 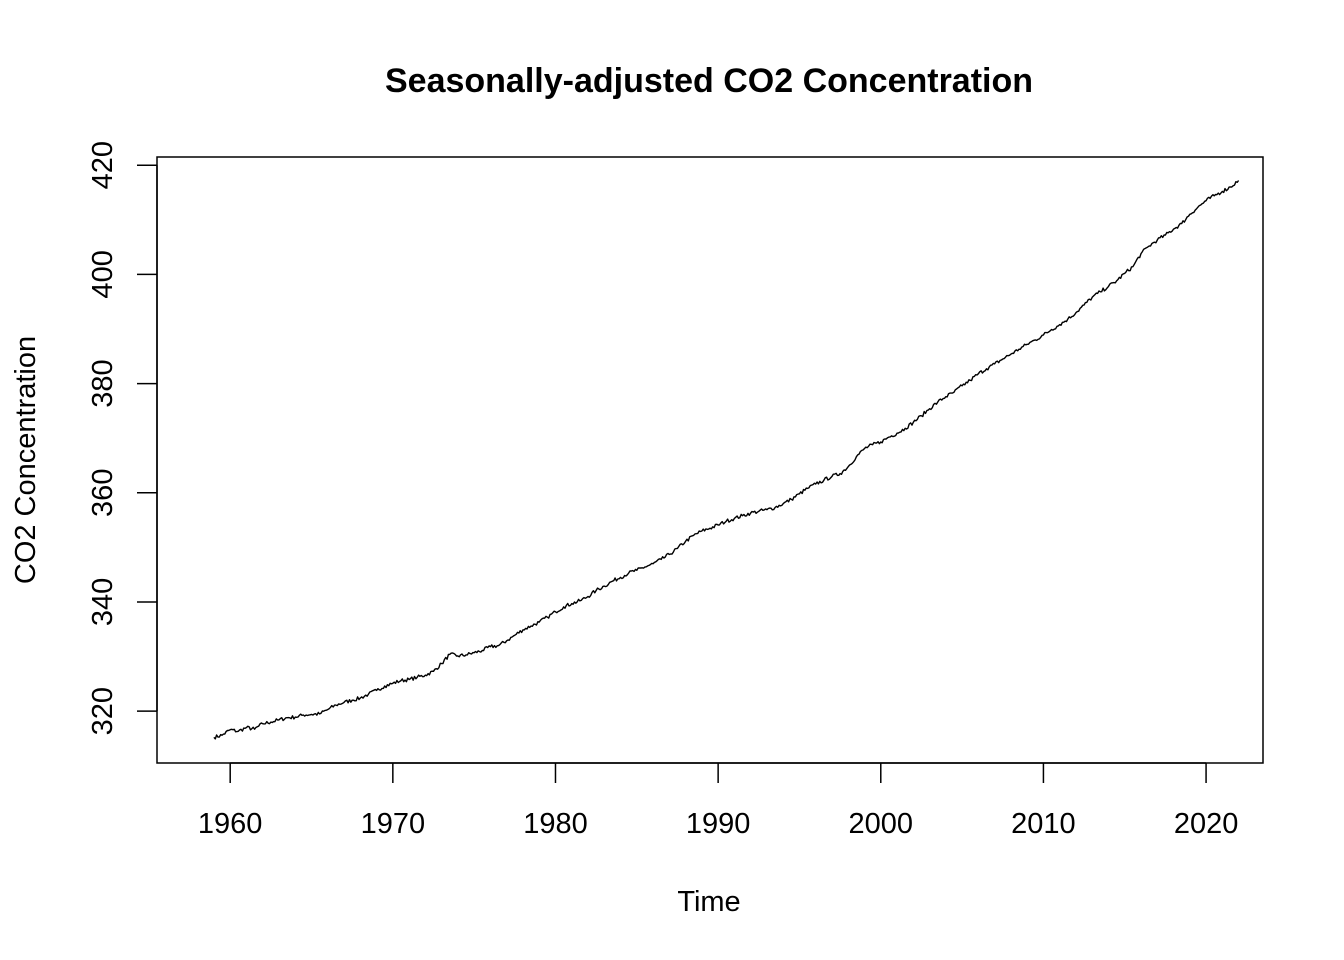 What do you see at coordinates (103, 274) in the screenshot?
I see `y-tick-label: 400` at bounding box center [103, 274].